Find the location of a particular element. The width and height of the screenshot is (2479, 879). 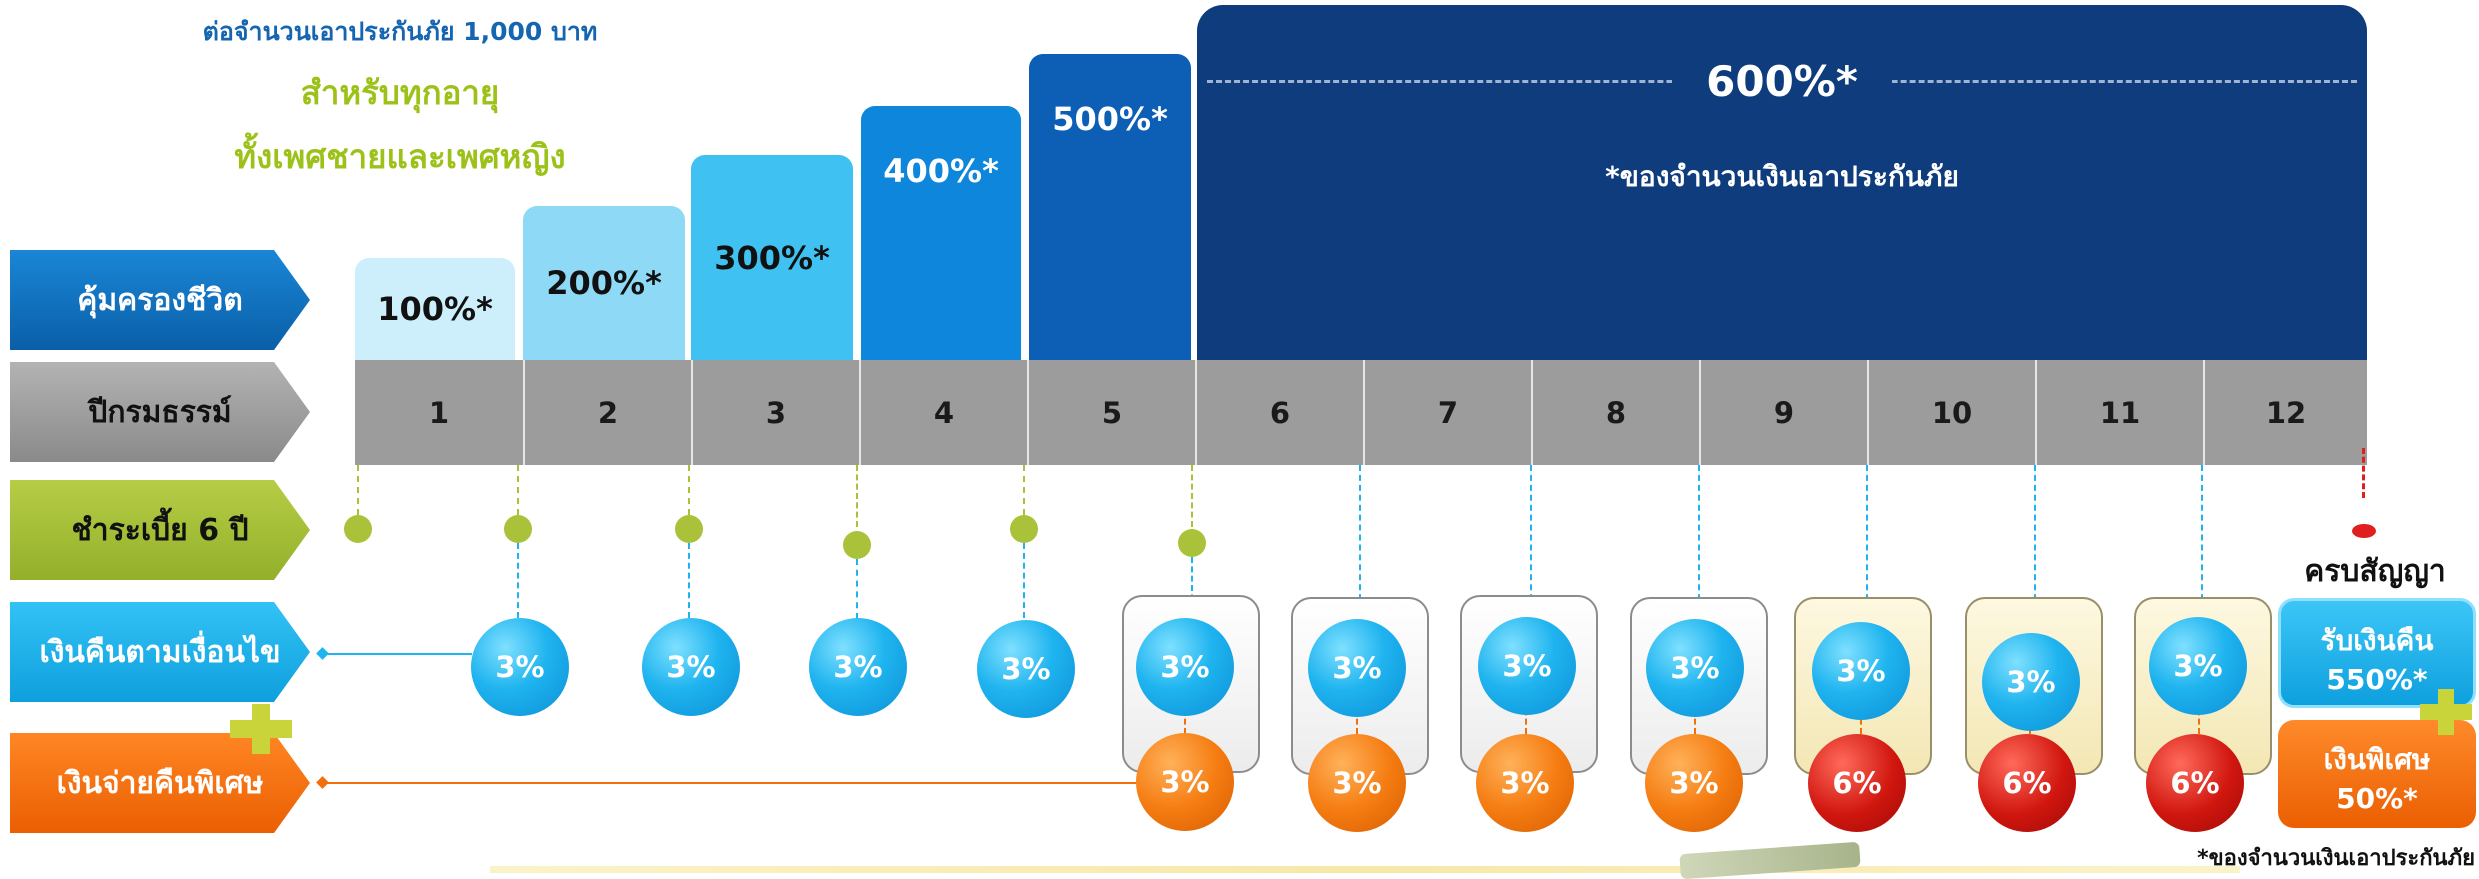

year-cell: 3 is located at coordinates (775, 412).